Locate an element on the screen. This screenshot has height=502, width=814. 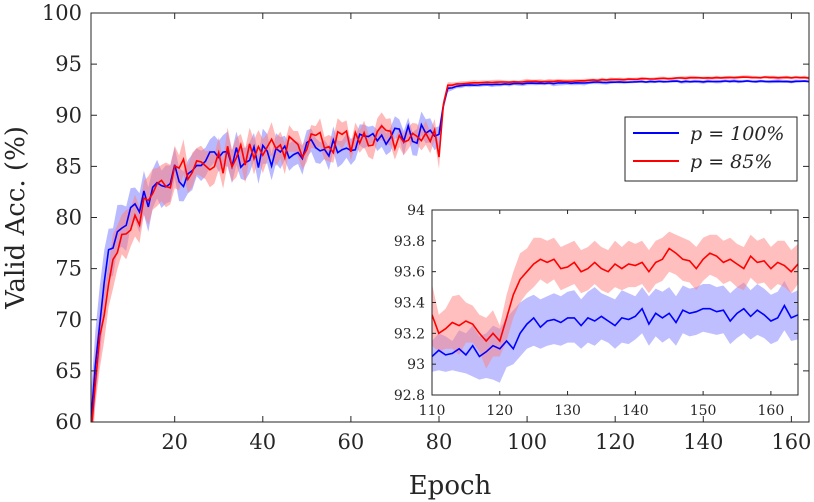
inset-x-tick-label: 130 is located at coordinates (567, 411).